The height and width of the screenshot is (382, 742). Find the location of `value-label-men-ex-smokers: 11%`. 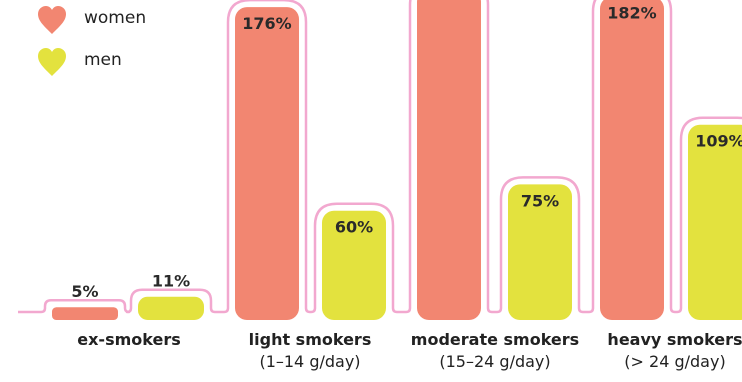

value-label-men-ex-smokers: 11% is located at coordinates (171, 281).